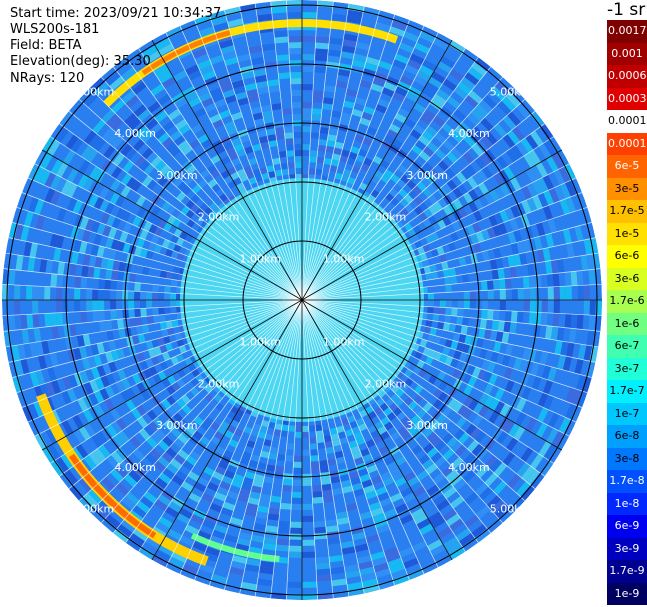 This screenshot has width=647, height=607. Describe the element at coordinates (627, 368) in the screenshot. I see `colorbar-swatch: 3e-7` at that location.